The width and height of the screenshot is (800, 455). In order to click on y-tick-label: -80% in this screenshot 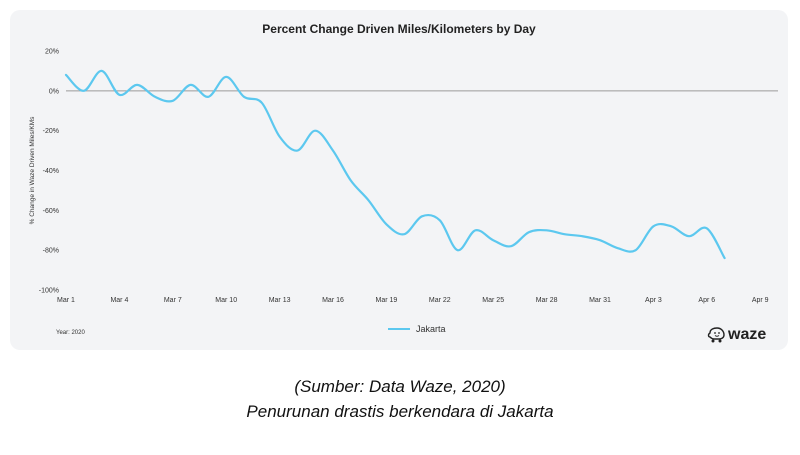, I will do `click(51, 251)`.